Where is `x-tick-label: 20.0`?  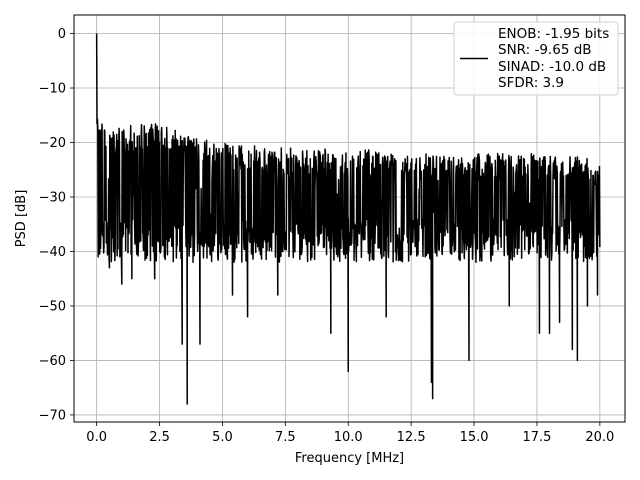 x-tick-label: 20.0 is located at coordinates (599, 437).